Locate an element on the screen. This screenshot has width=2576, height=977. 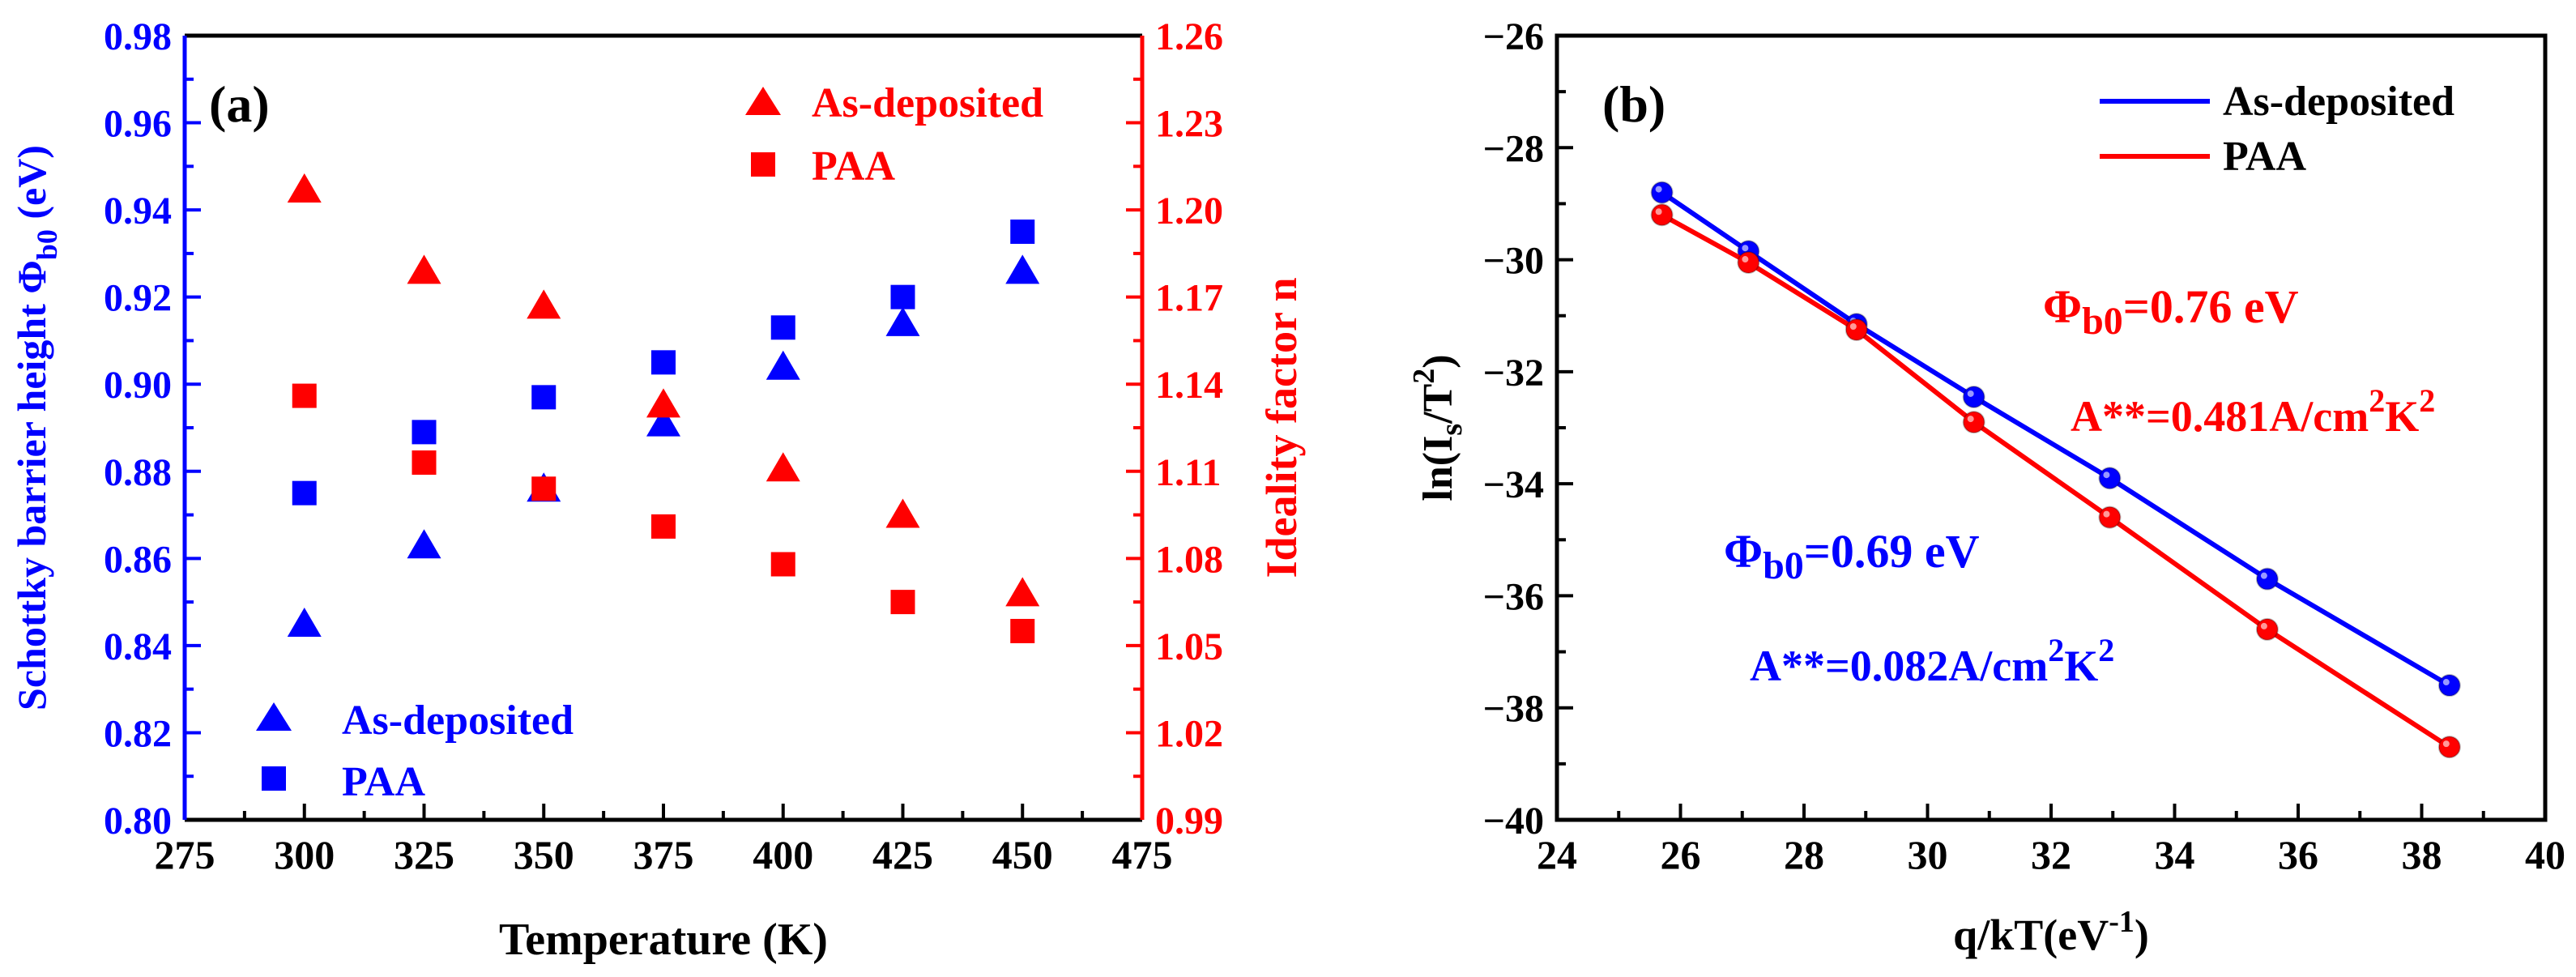
panel-b-x-tick-label: 34 is located at coordinates (2175, 855).